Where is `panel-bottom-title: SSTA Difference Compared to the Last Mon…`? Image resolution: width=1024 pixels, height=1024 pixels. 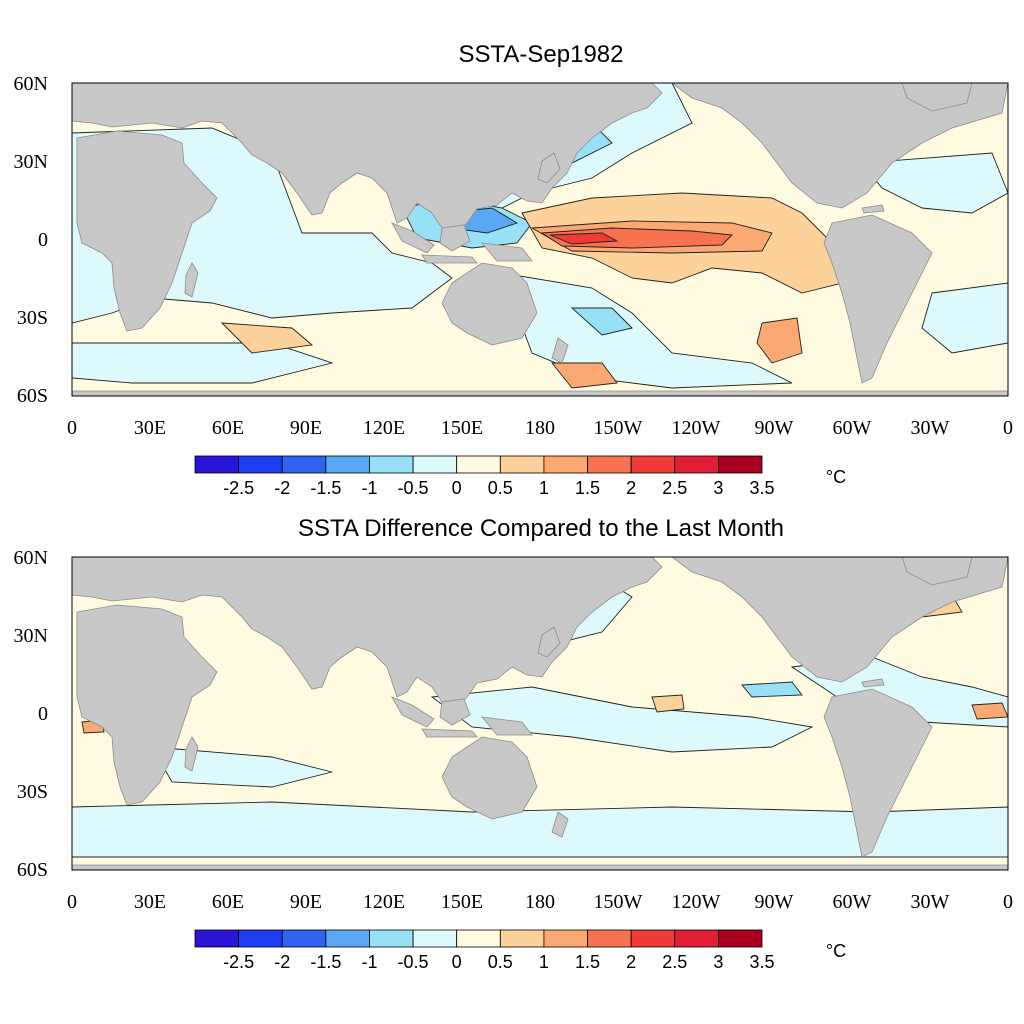
panel-bottom-title: SSTA Difference Compared to the Last Mon… is located at coordinates (541, 528).